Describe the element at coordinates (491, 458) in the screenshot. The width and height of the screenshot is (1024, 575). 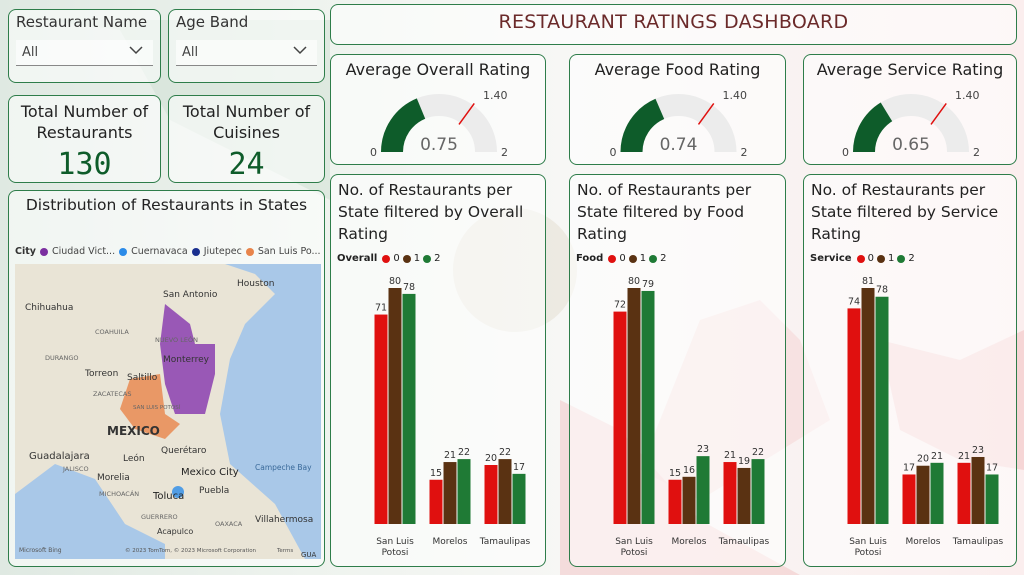
I see `bar-data-label: 20` at that location.